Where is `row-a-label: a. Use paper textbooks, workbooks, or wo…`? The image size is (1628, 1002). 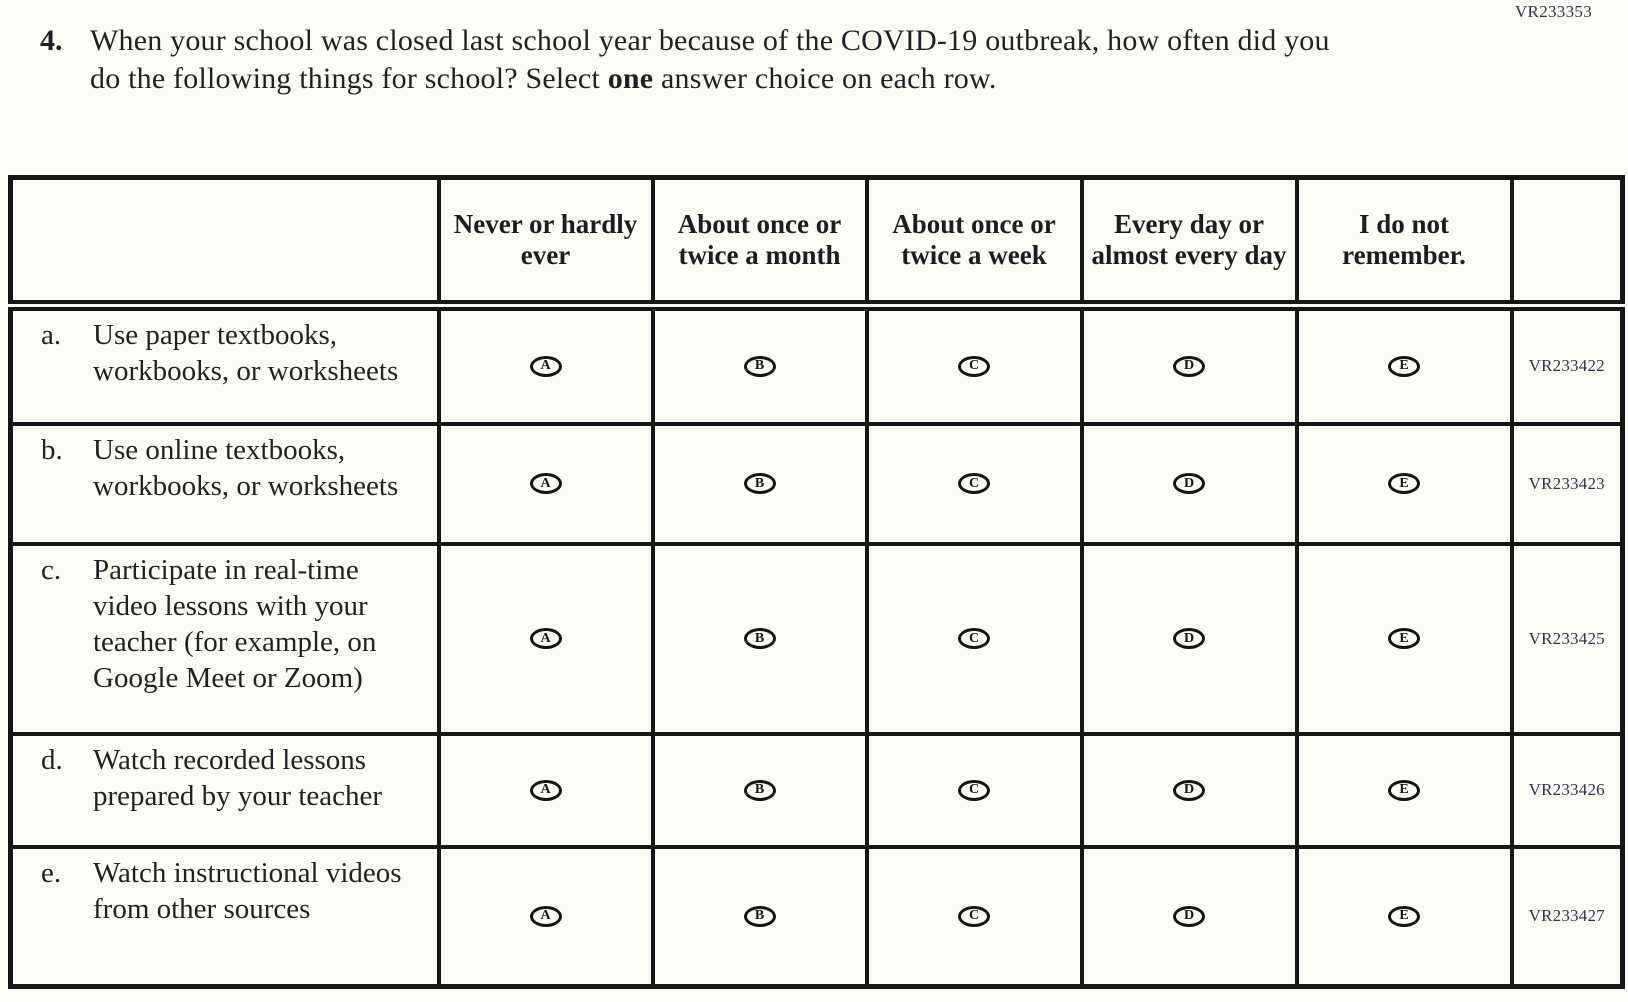
row-a-label: a. Use paper textbooks, workbooks, or wo… is located at coordinates (224, 364).